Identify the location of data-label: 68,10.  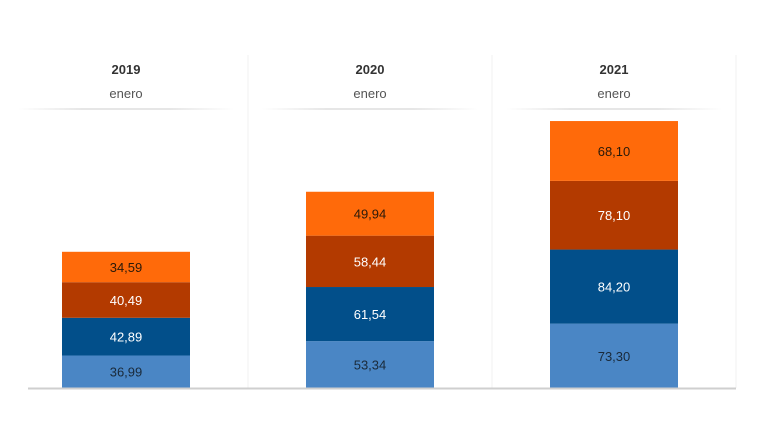
(614, 151).